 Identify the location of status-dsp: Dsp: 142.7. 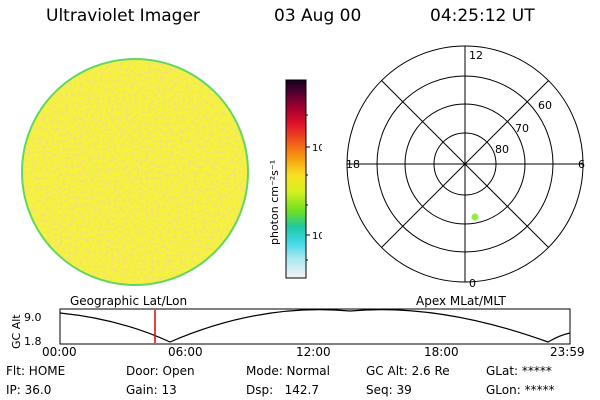
(282, 390).